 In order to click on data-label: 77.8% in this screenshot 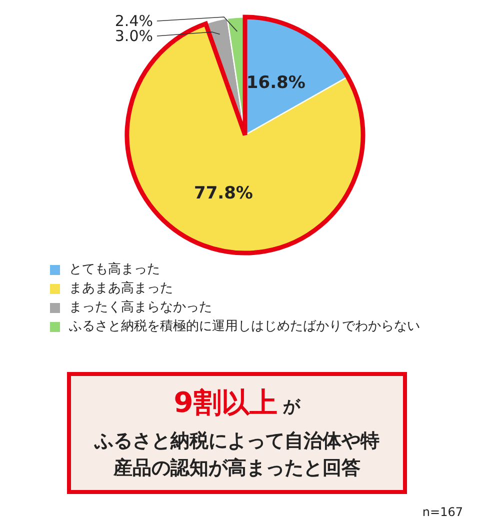, I will do `click(223, 193)`.